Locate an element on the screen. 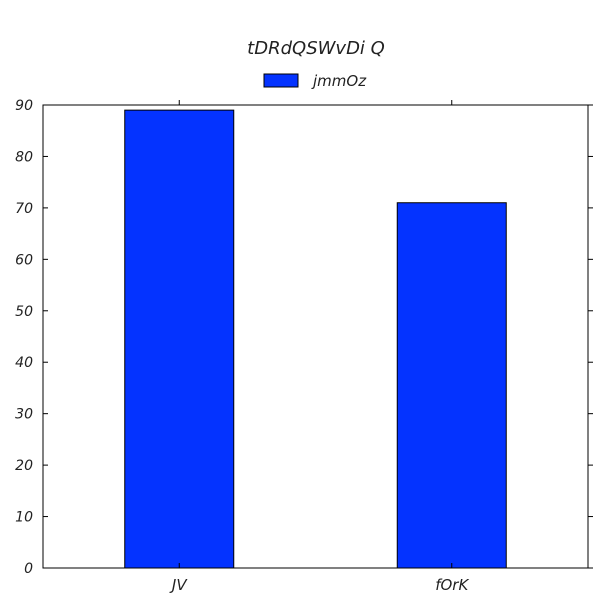 This screenshot has height=613, width=608. legend: jmmOz is located at coordinates (315, 81).